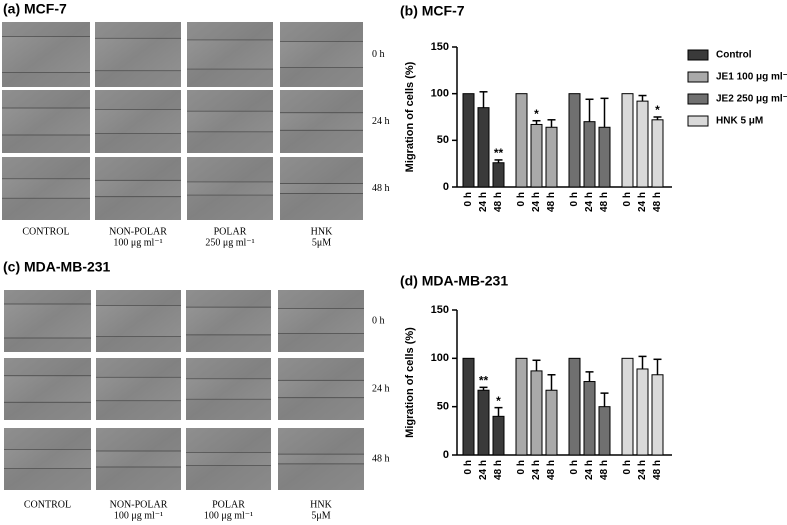  I want to click on y-axis-label: Migration of cells (%), so click(410, 382).